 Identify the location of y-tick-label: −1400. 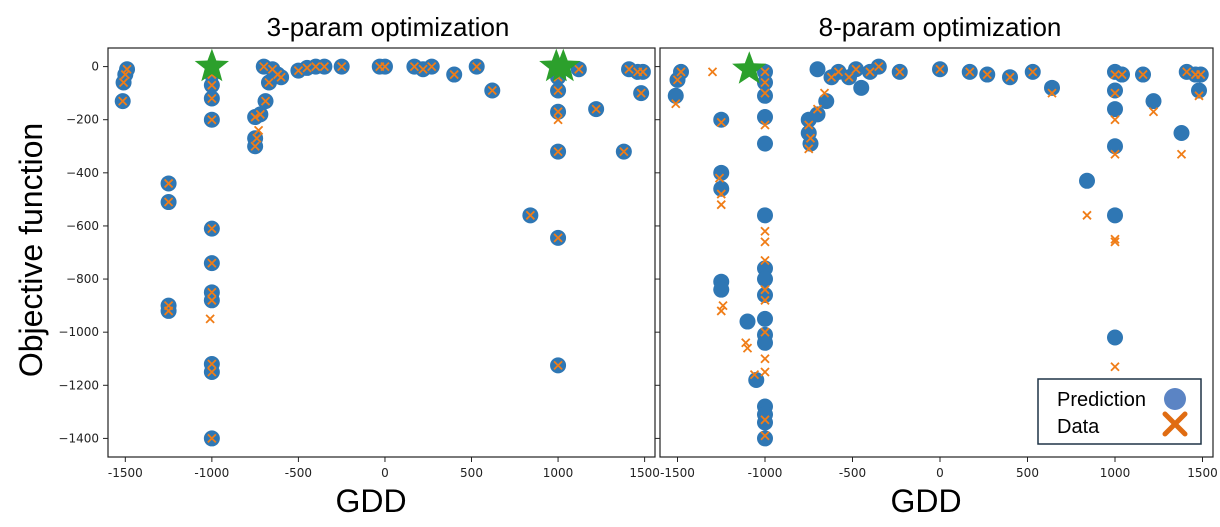
(78, 438).